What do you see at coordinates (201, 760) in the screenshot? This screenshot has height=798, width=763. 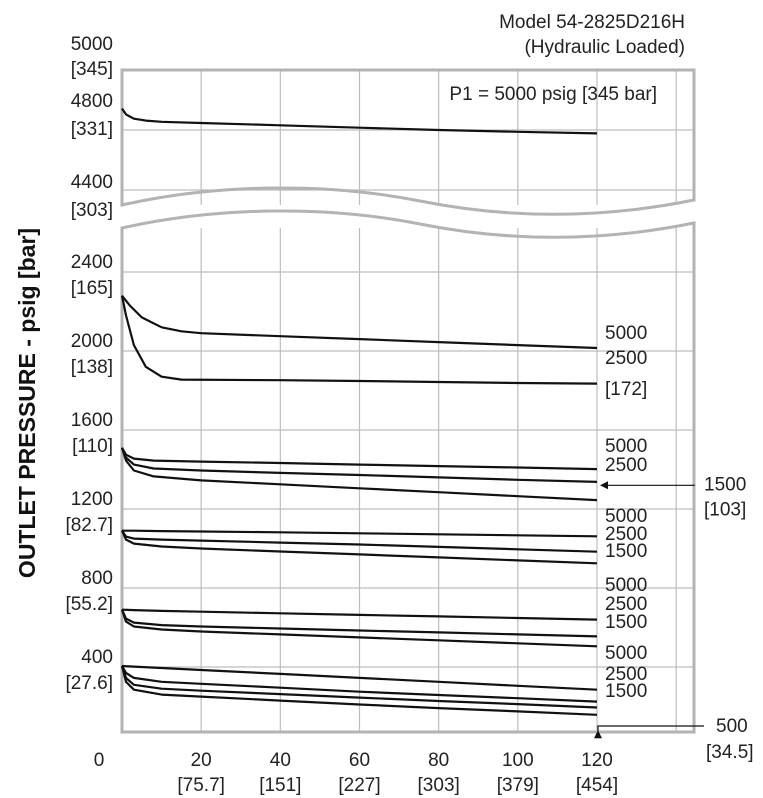 I see `x-tick-label: 20` at bounding box center [201, 760].